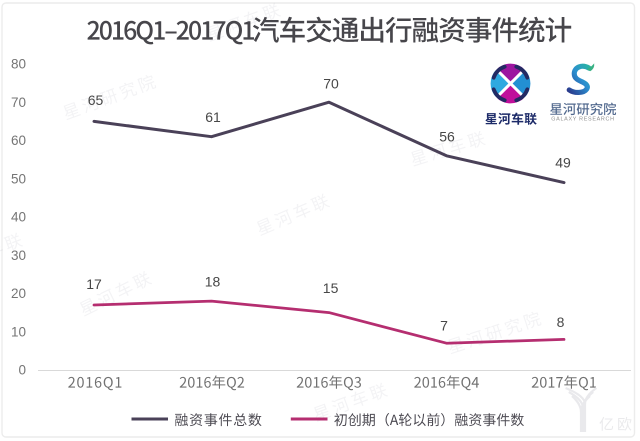 The width and height of the screenshot is (640, 441). Describe the element at coordinates (561, 322) in the screenshot. I see `svg-text: 8` at that location.